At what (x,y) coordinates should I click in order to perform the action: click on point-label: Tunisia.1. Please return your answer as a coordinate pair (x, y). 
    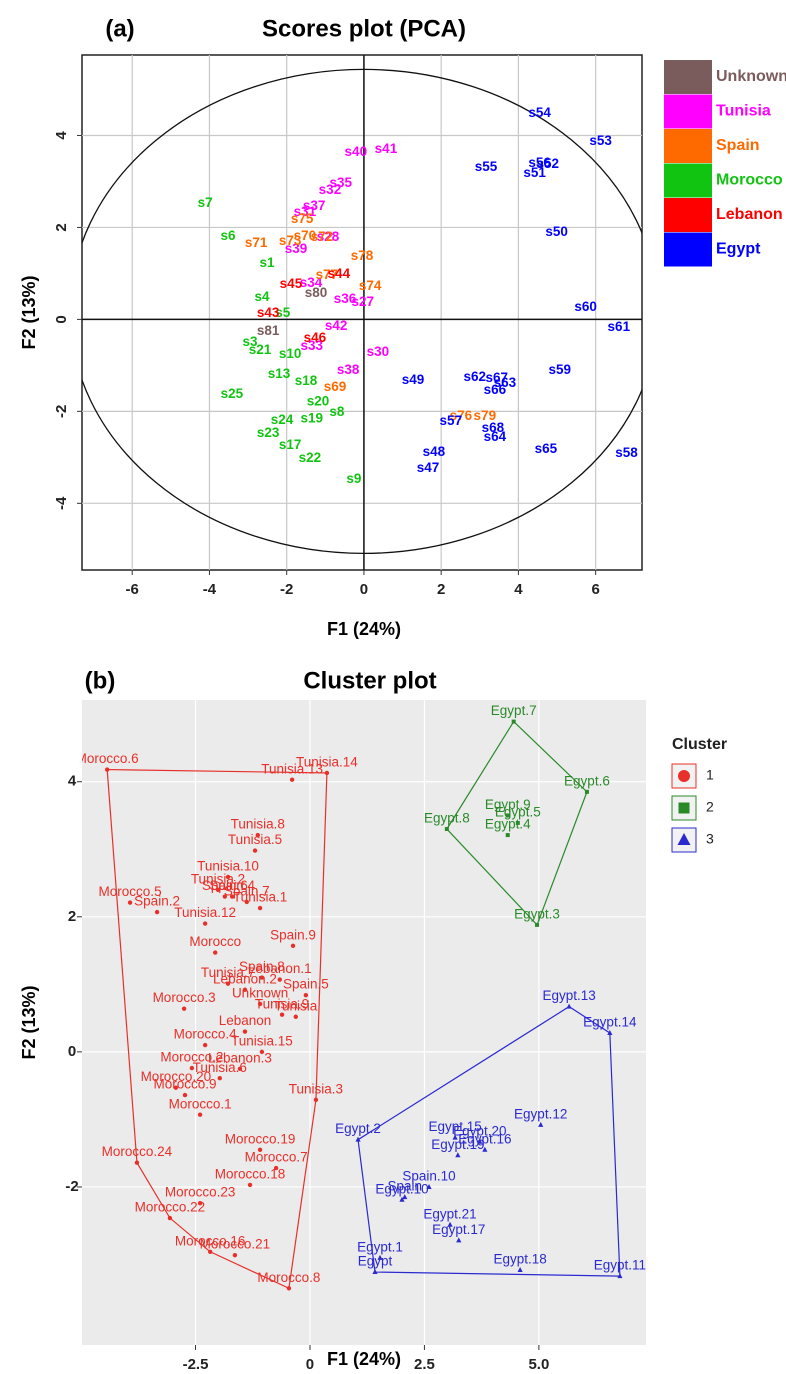
    Looking at the image, I should click on (260, 897).